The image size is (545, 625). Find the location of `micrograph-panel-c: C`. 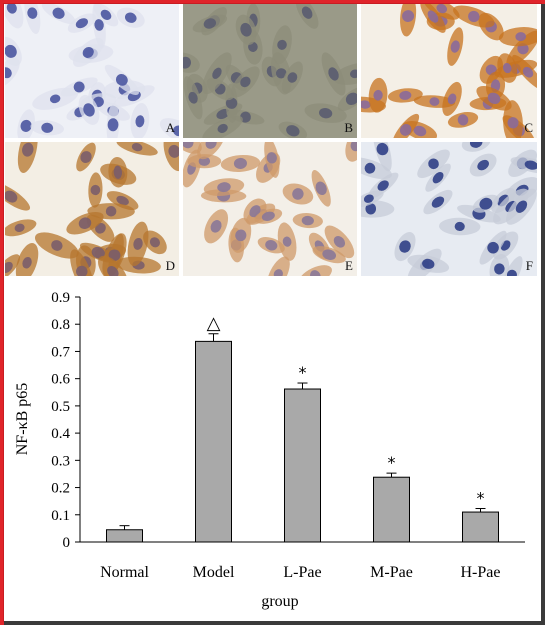

micrograph-panel-c: C is located at coordinates (449, 71).